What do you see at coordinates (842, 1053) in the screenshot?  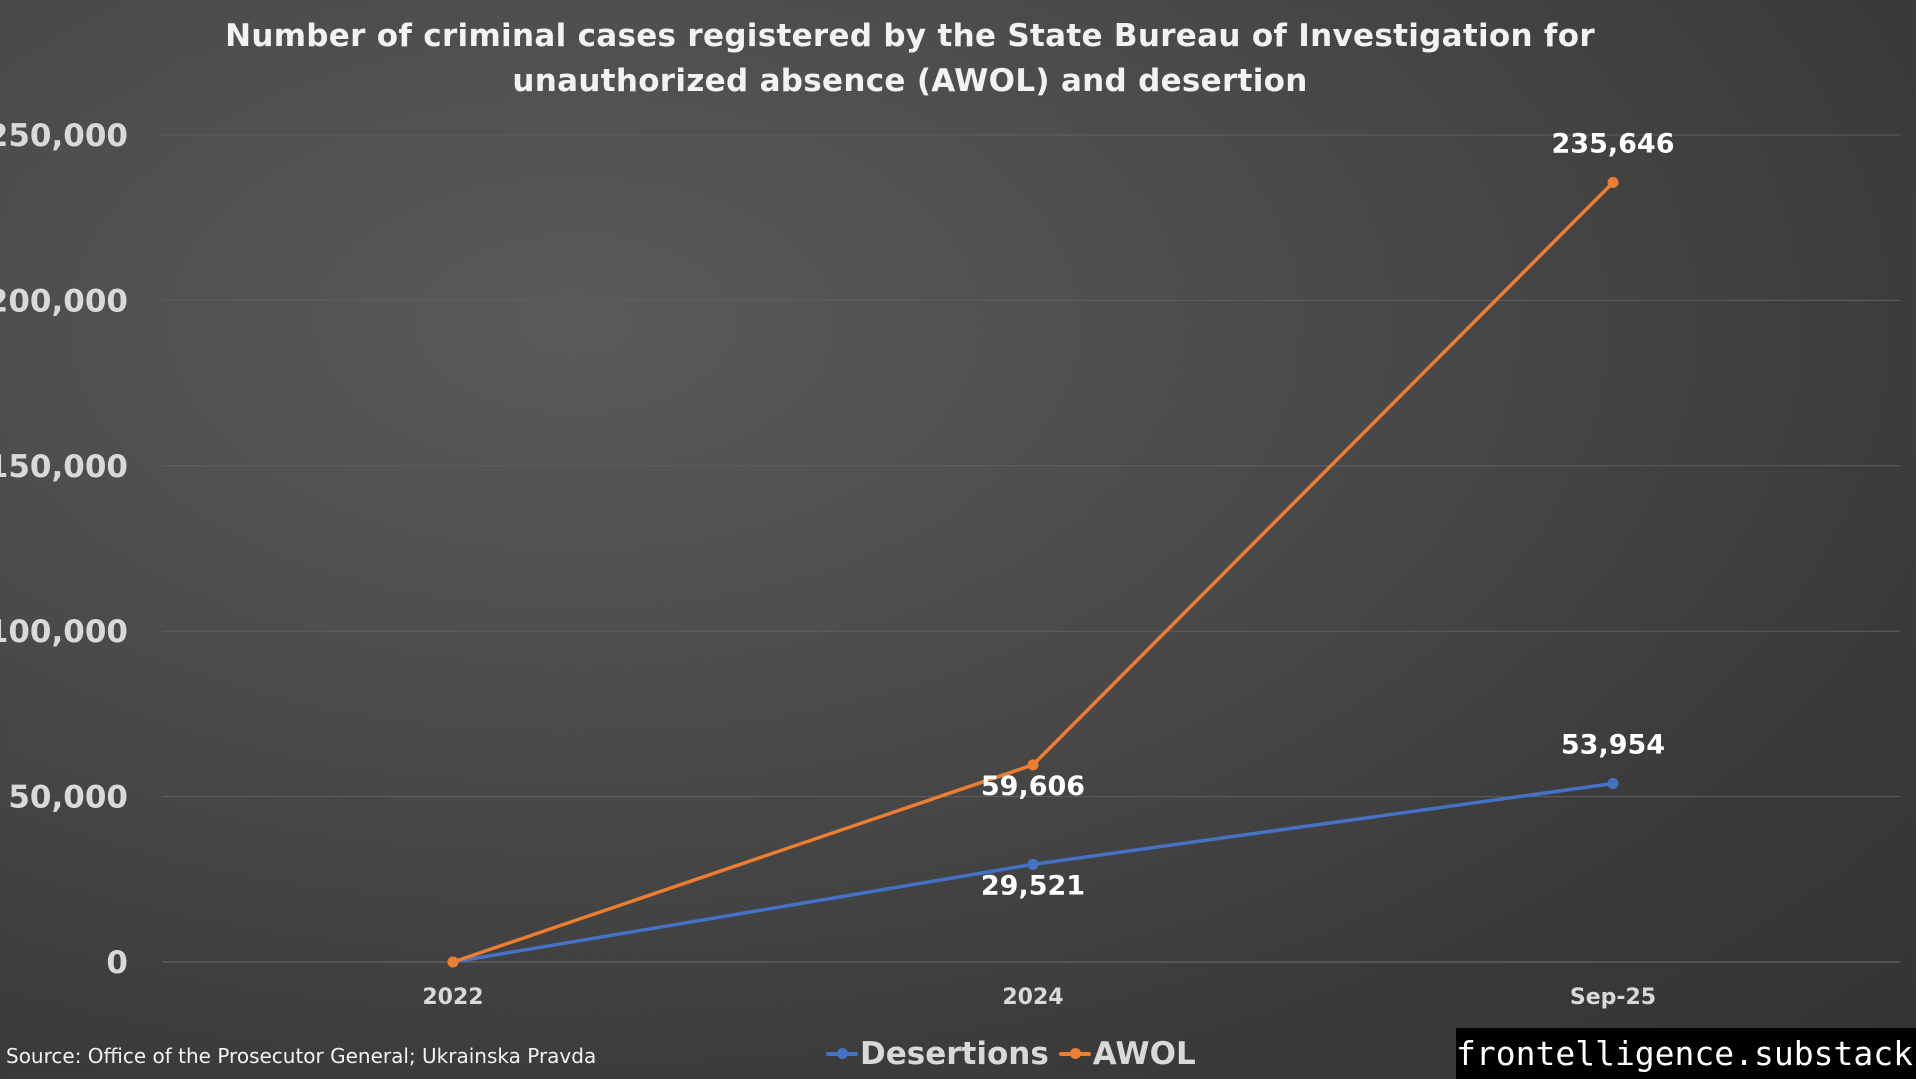 I see `legend-swatch-desertions` at bounding box center [842, 1053].